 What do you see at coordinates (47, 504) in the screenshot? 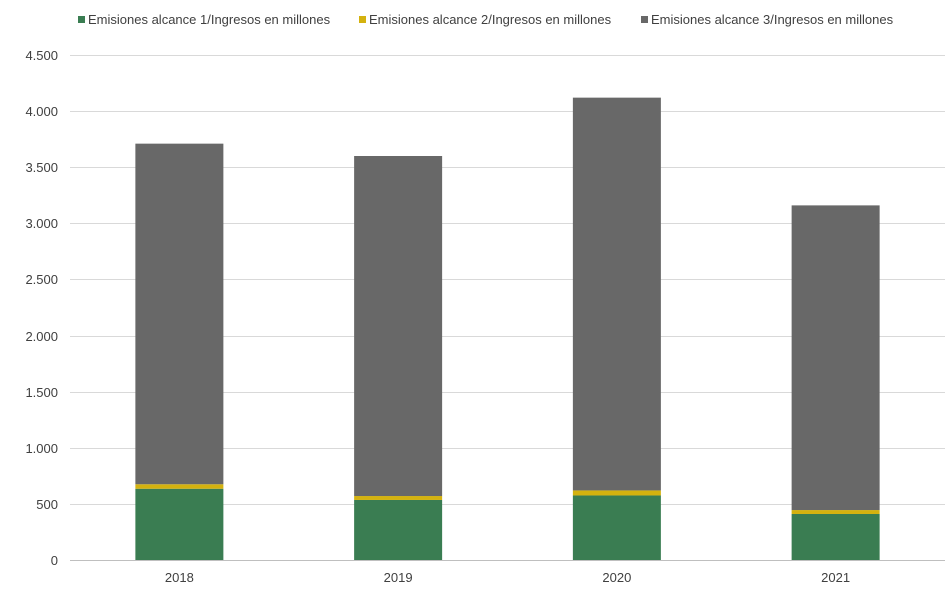
I see `y-tick-label: 500` at bounding box center [47, 504].